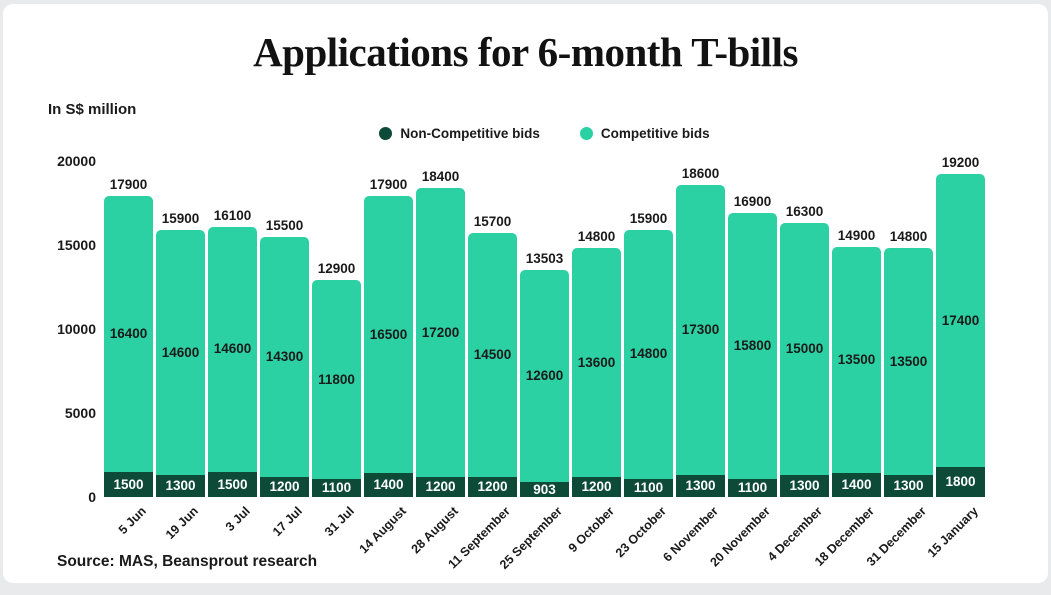 This screenshot has height=595, width=1051. What do you see at coordinates (700, 173) in the screenshot?
I see `bar-total-label: 18600` at bounding box center [700, 173].